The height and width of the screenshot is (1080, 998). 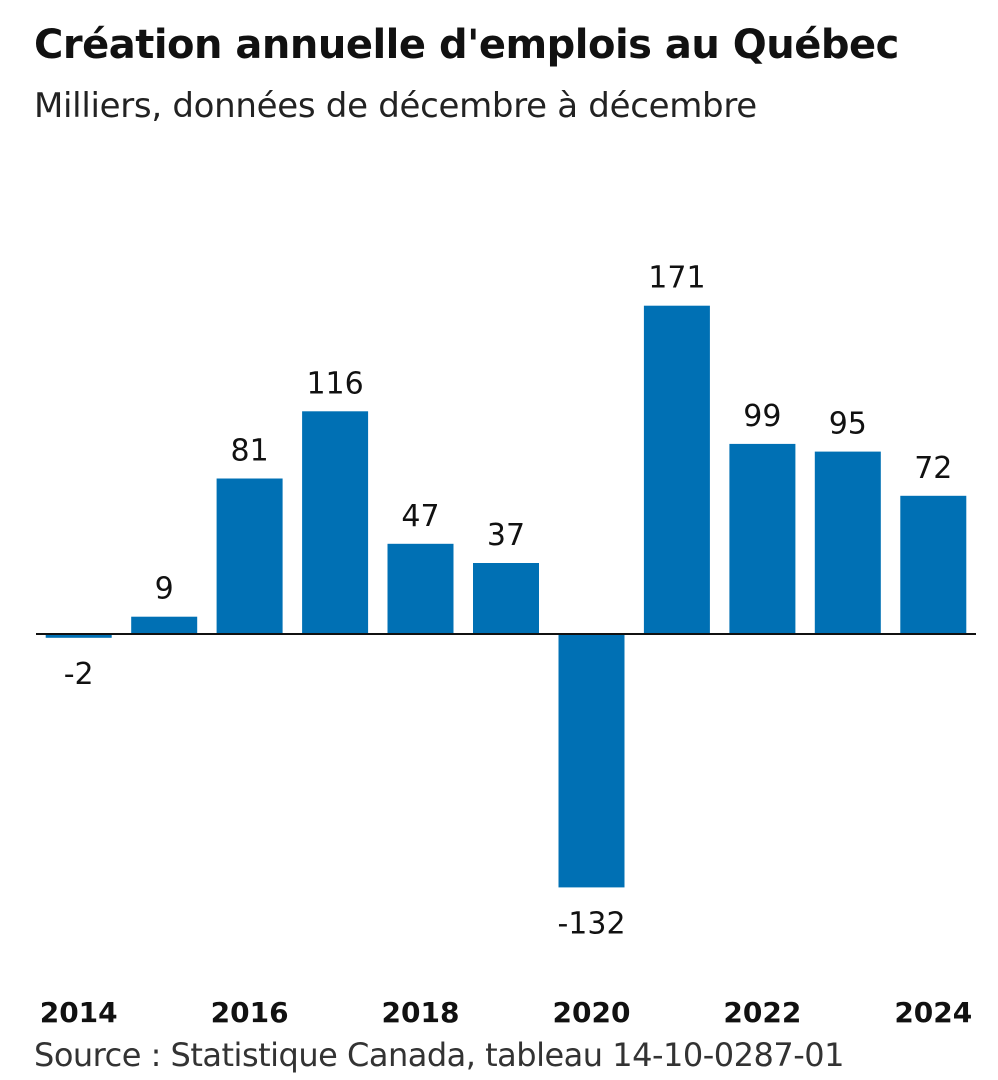 I want to click on bar-2014, so click(x=78, y=636).